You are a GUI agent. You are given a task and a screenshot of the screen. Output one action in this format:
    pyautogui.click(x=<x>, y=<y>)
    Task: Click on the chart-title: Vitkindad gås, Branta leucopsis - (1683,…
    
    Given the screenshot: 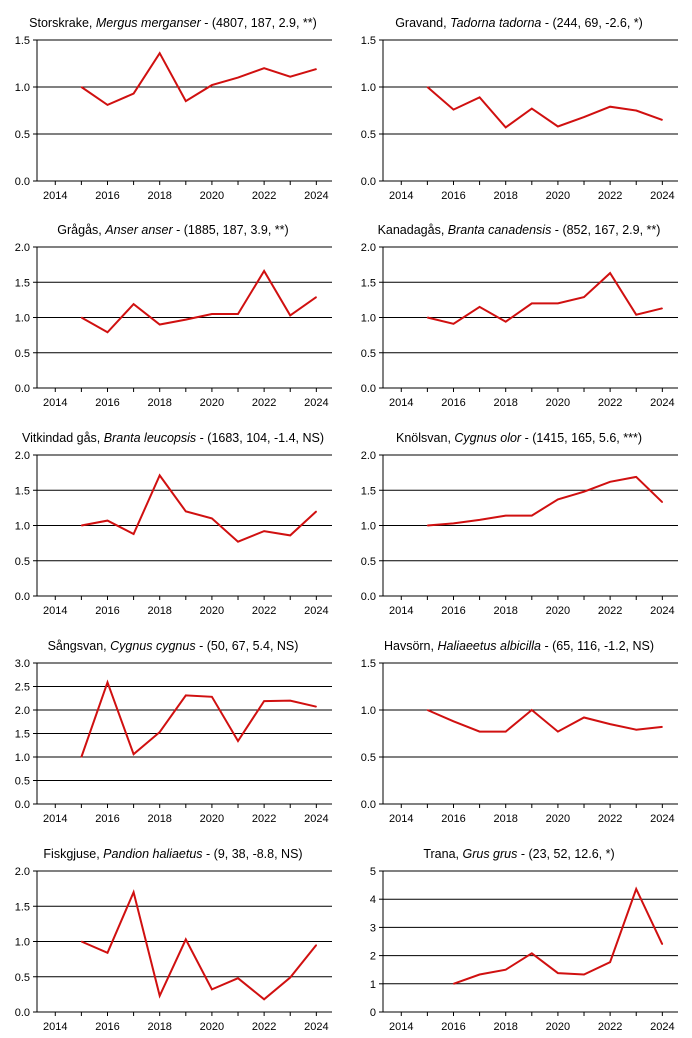 What is the action you would take?
    pyautogui.click(x=173, y=438)
    